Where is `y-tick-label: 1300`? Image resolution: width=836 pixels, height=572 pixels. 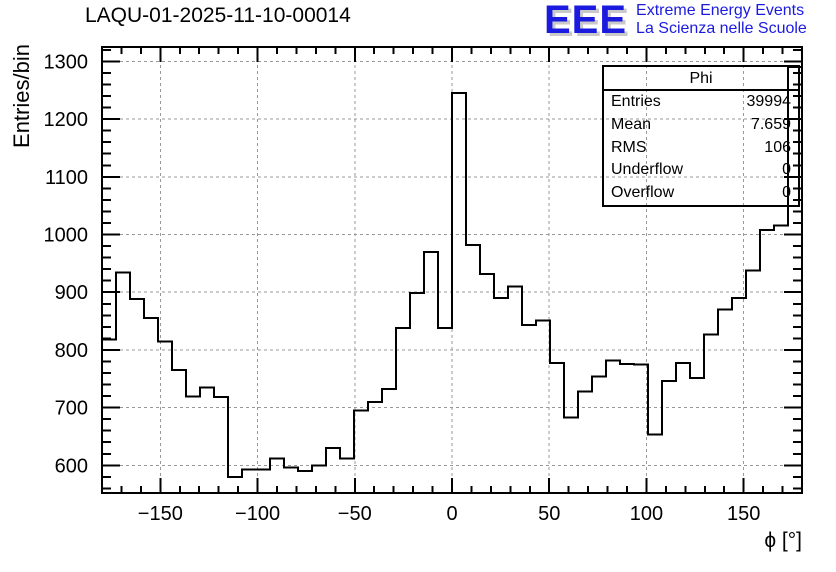
y-tick-label: 1300 is located at coordinates (66, 62).